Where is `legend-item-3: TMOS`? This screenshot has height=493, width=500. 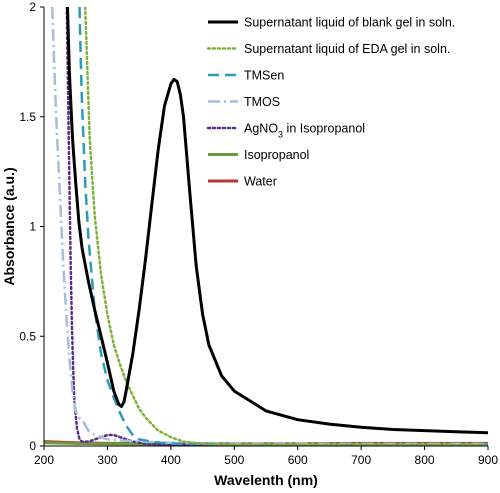 legend-item-3: TMOS is located at coordinates (244, 102).